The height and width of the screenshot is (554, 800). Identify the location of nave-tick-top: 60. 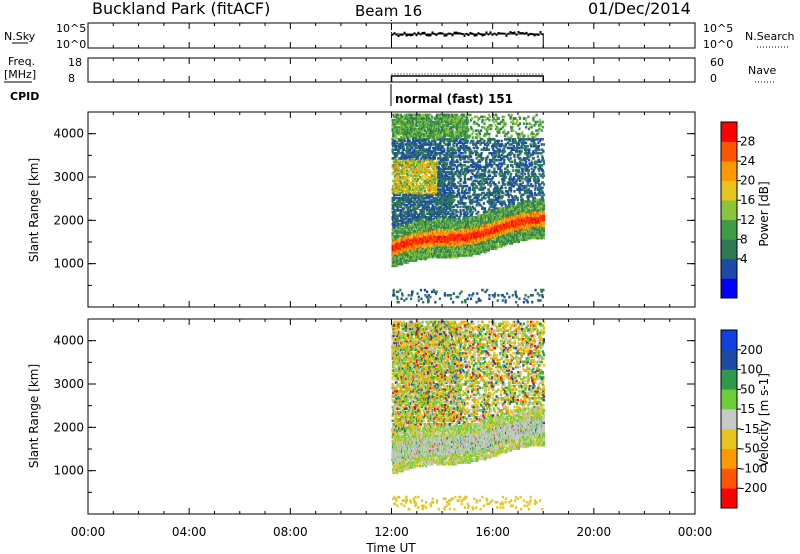
(717, 62).